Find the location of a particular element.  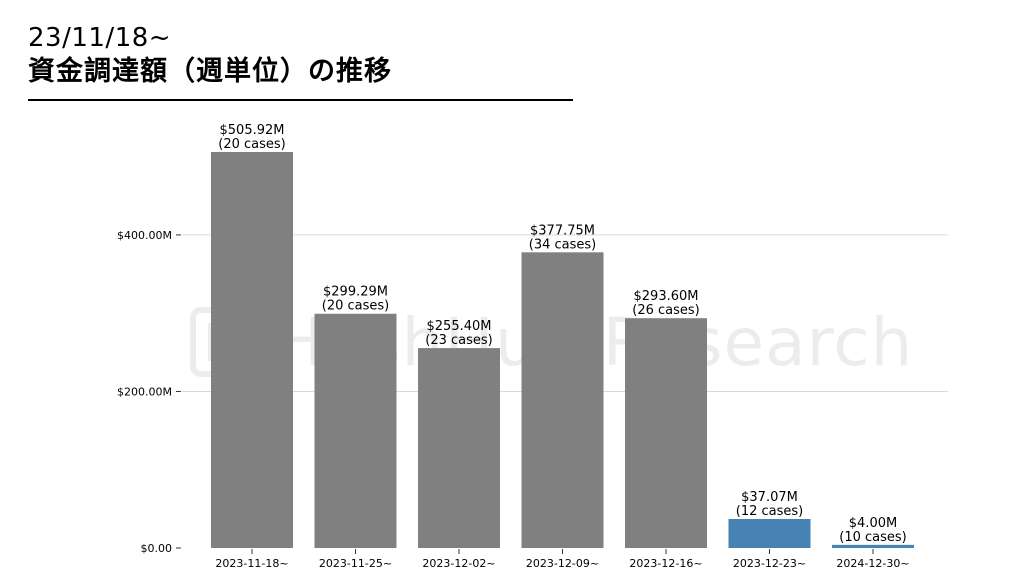

x-tick-label: 2023-11-25~ is located at coordinates (355, 563).